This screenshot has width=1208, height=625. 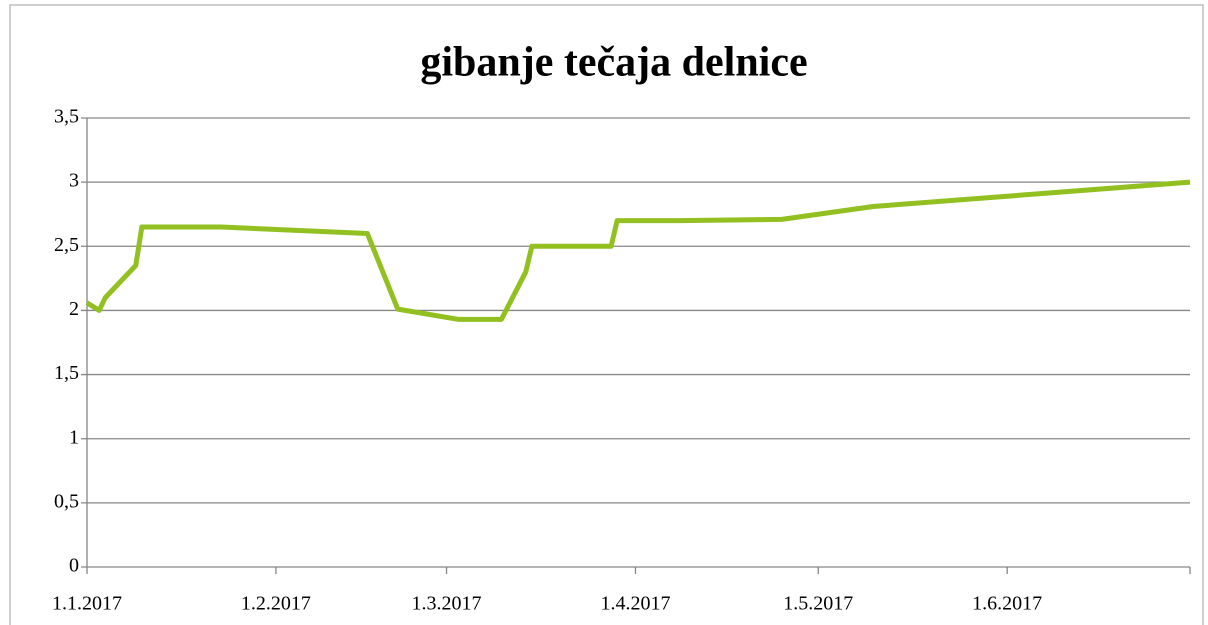 What do you see at coordinates (74, 309) in the screenshot?
I see `y-tick-label: 2` at bounding box center [74, 309].